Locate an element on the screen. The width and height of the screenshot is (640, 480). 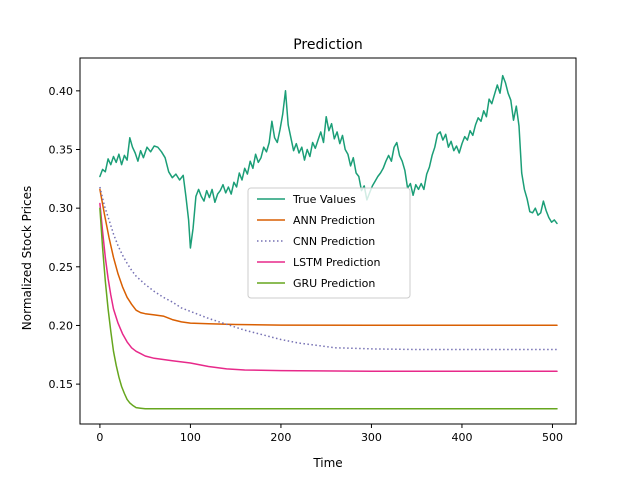
y-tick-label: 0.30 is located at coordinates (61, 208).